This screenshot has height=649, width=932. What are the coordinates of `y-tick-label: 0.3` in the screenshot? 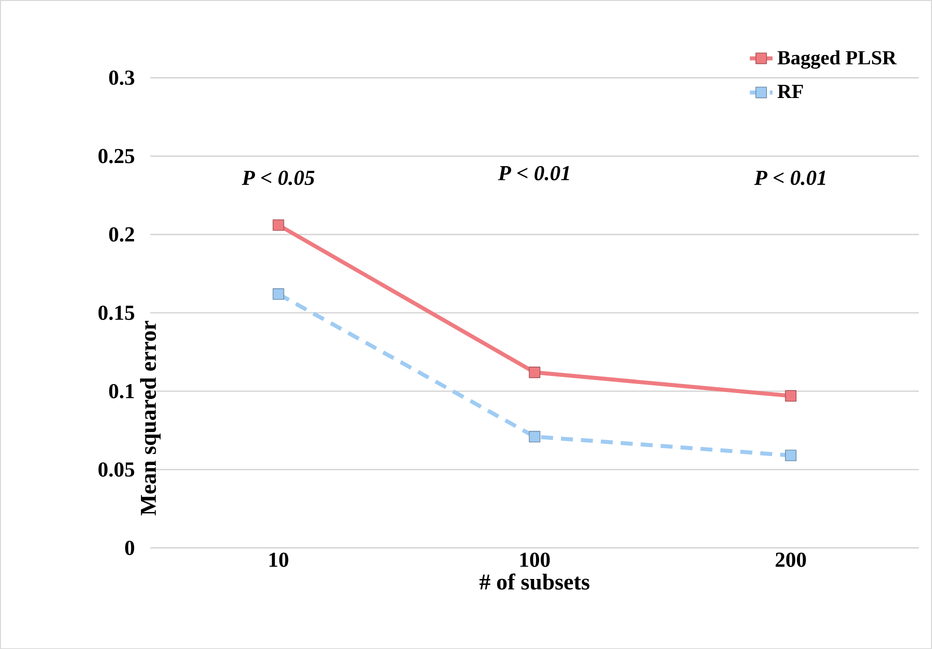 It's located at (121, 77).